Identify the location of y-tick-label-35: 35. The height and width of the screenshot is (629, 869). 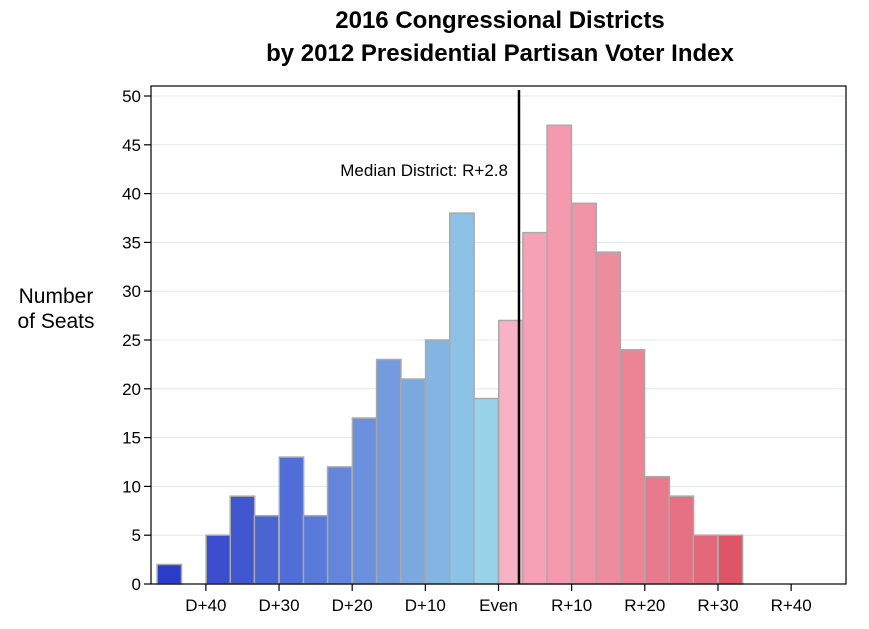
(131, 242).